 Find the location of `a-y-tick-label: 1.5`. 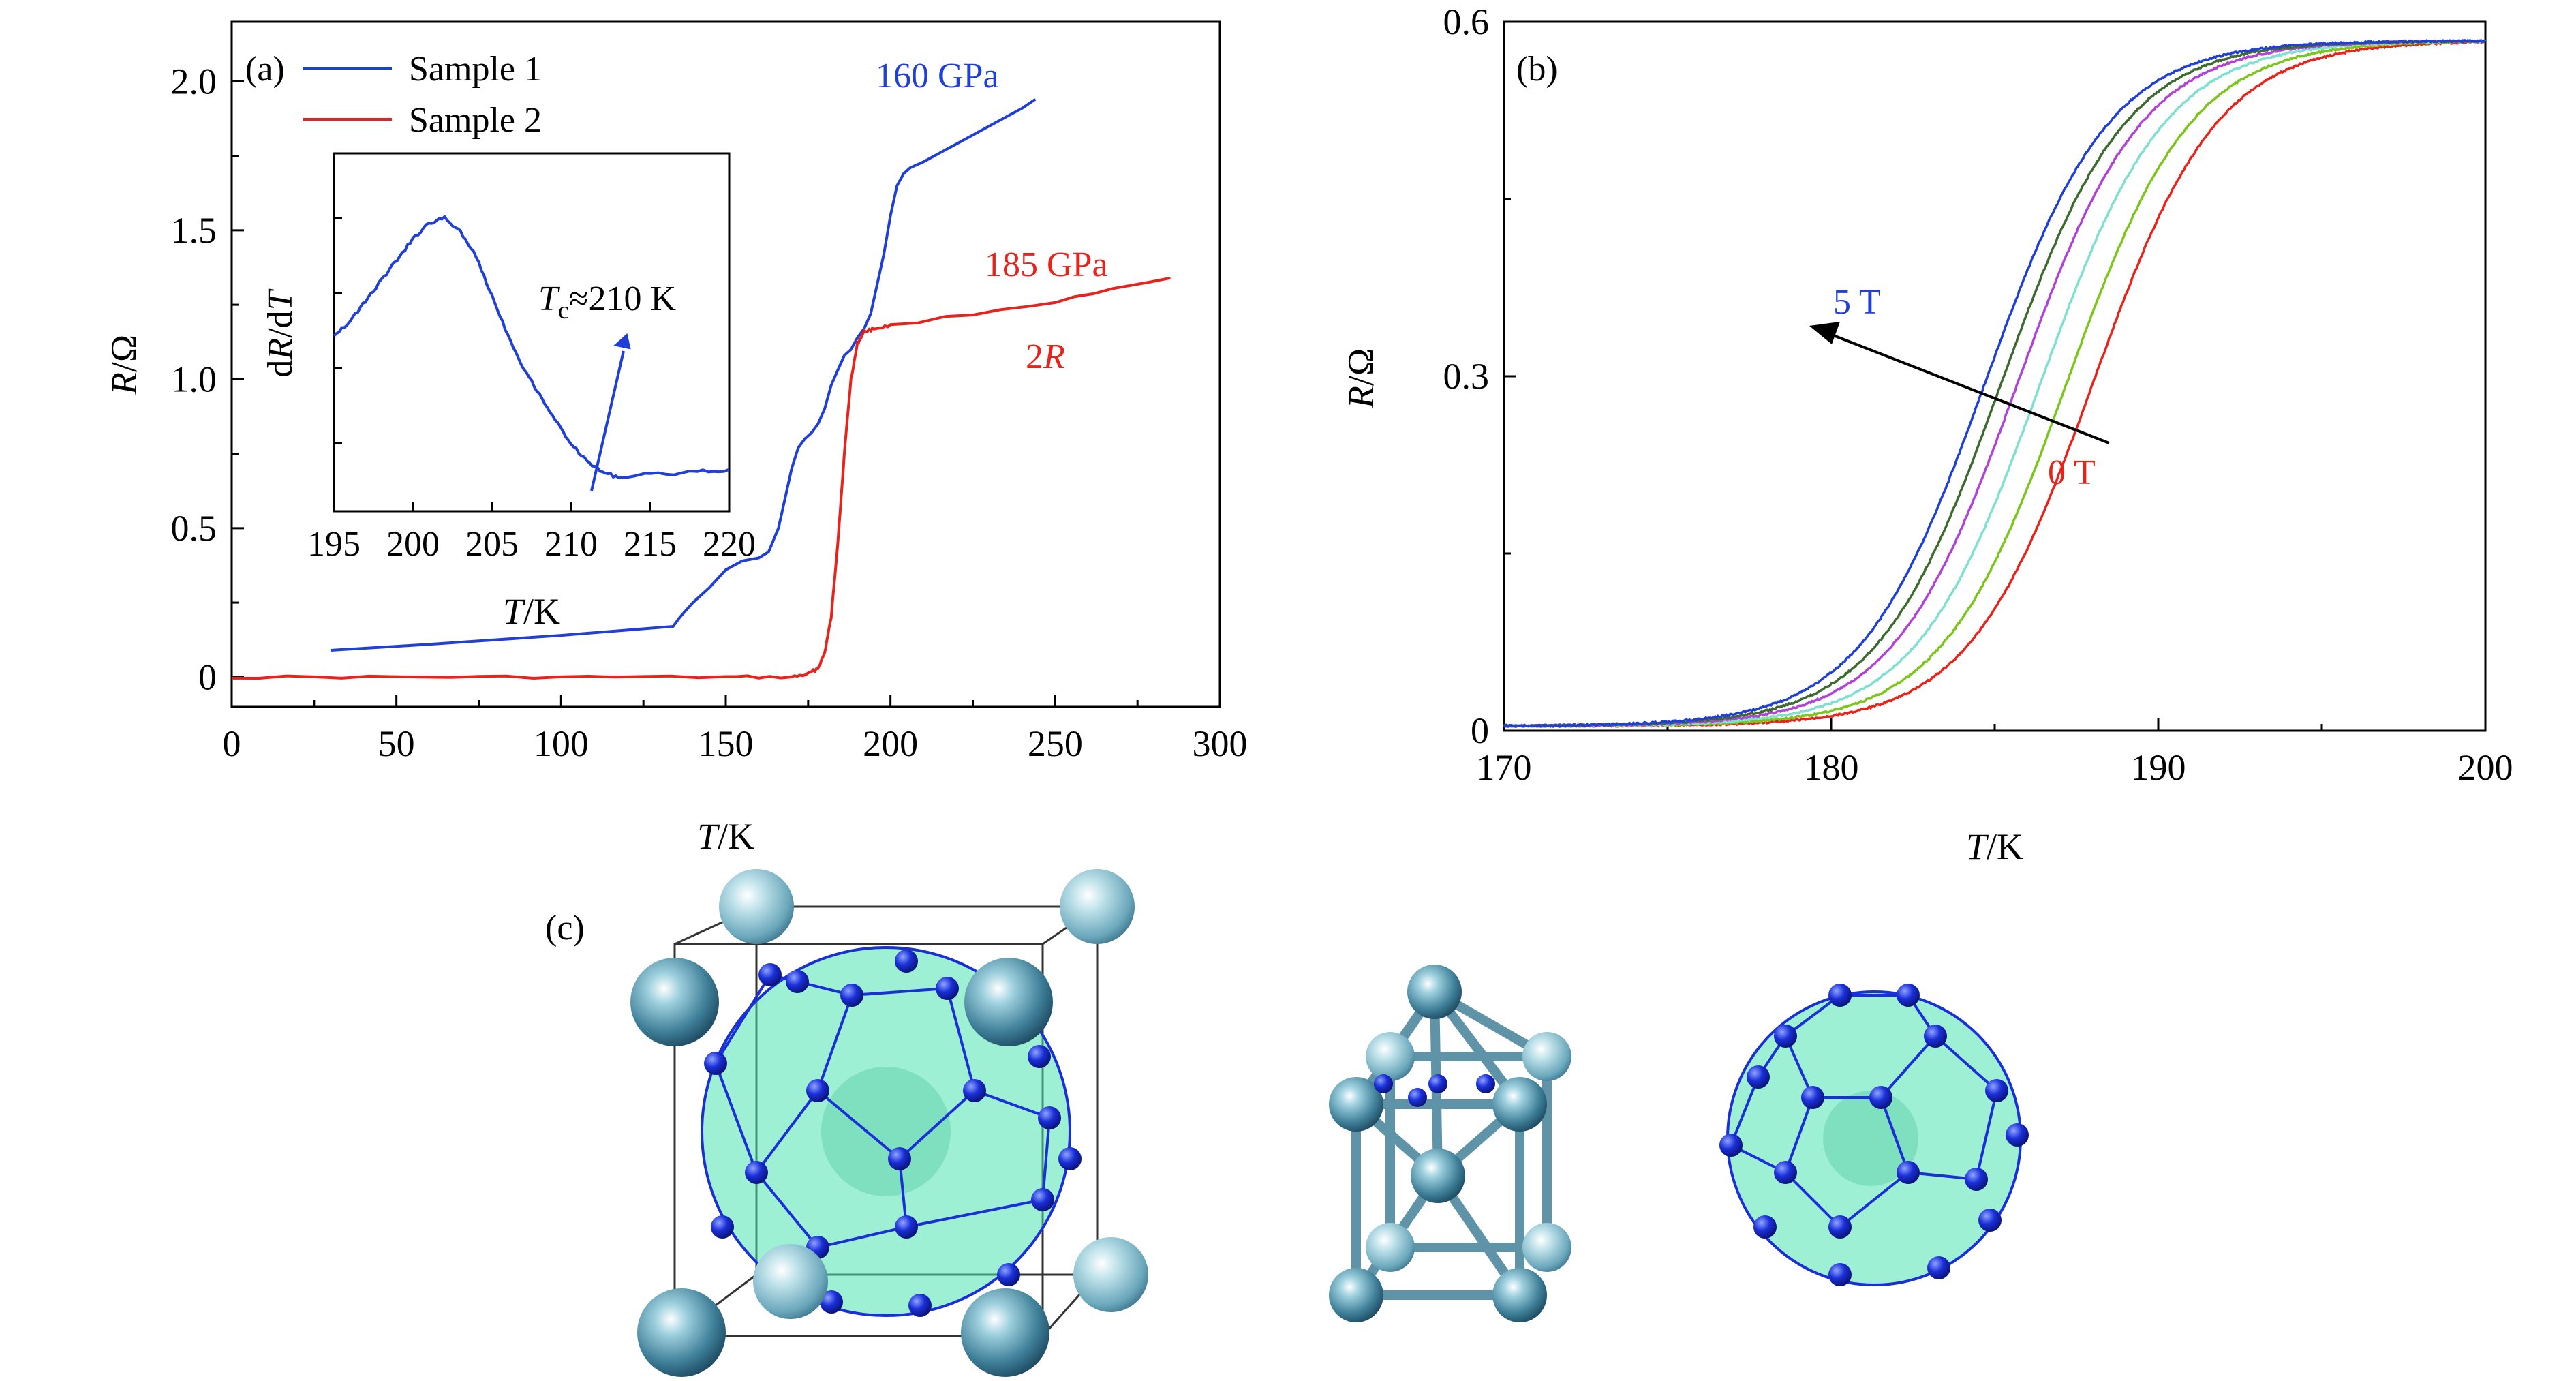

a-y-tick-label: 1.5 is located at coordinates (194, 230).